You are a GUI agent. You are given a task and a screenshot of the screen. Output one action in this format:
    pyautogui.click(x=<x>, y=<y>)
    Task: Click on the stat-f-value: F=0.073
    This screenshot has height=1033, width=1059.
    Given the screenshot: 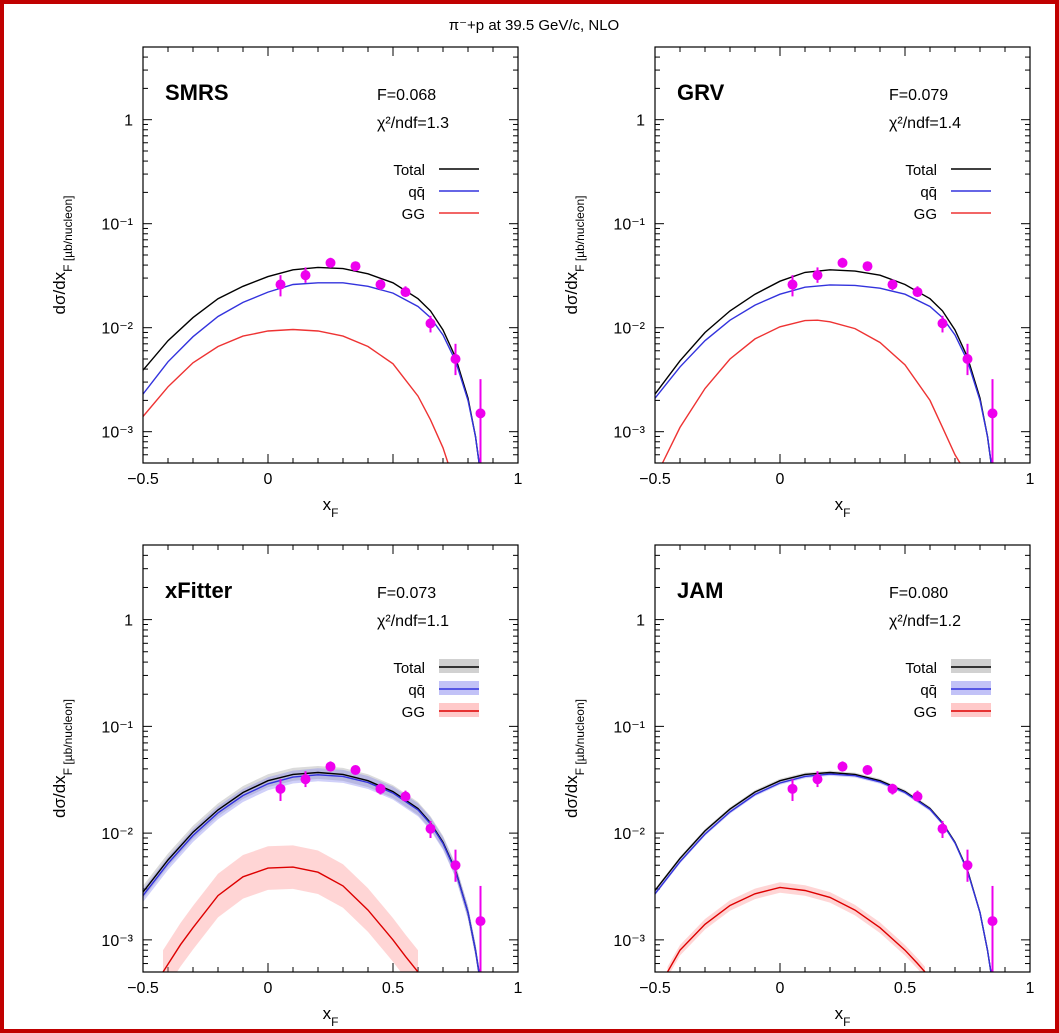 What is the action you would take?
    pyautogui.click(x=406, y=593)
    